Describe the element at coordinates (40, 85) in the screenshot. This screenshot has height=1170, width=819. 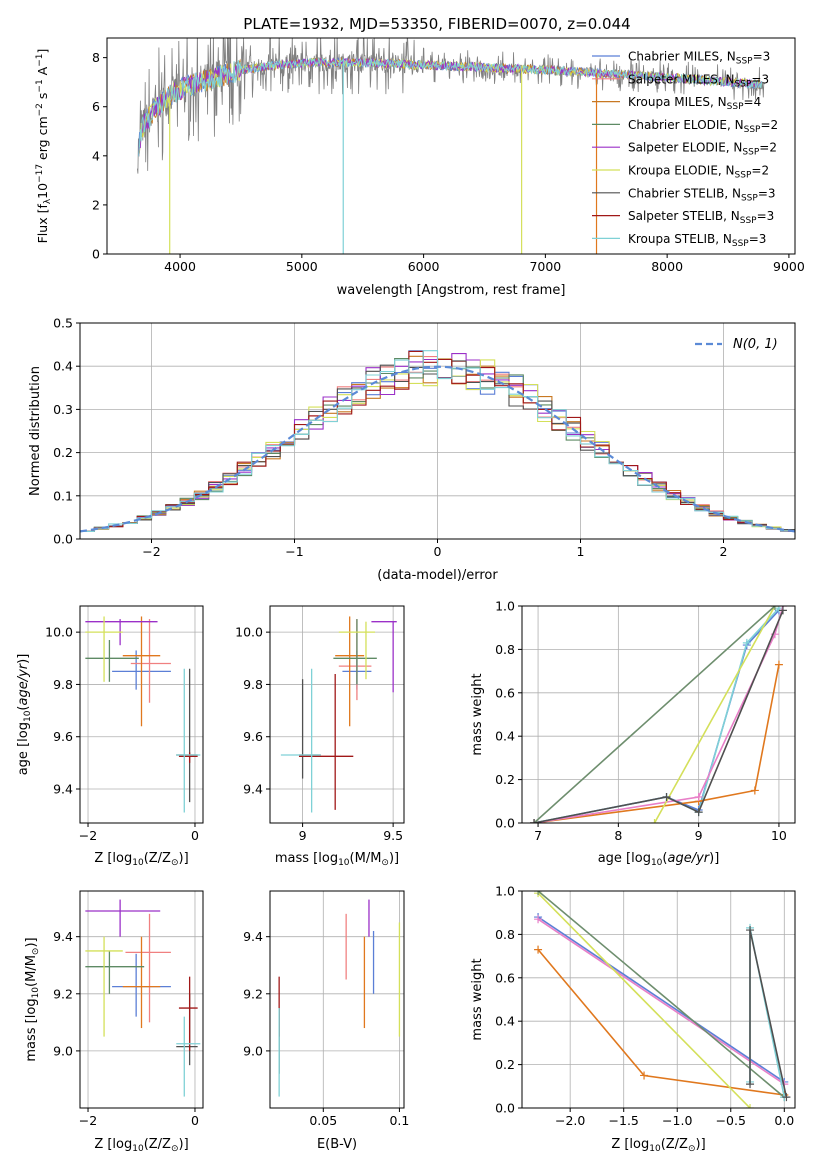
I see `spectrum-y-label-part: −1` at that location.